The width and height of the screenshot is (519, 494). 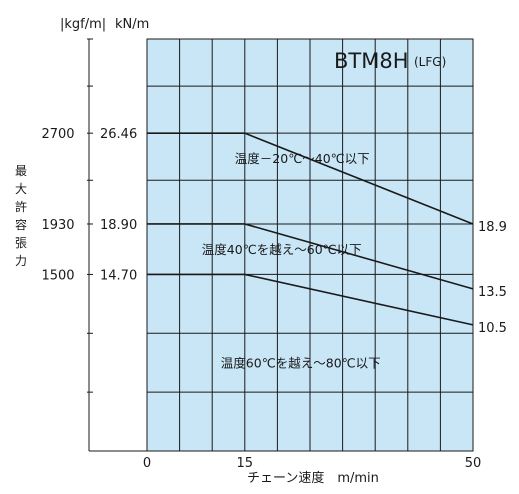 I want to click on y-axis-title: 最大許容張力, so click(x=21, y=216).